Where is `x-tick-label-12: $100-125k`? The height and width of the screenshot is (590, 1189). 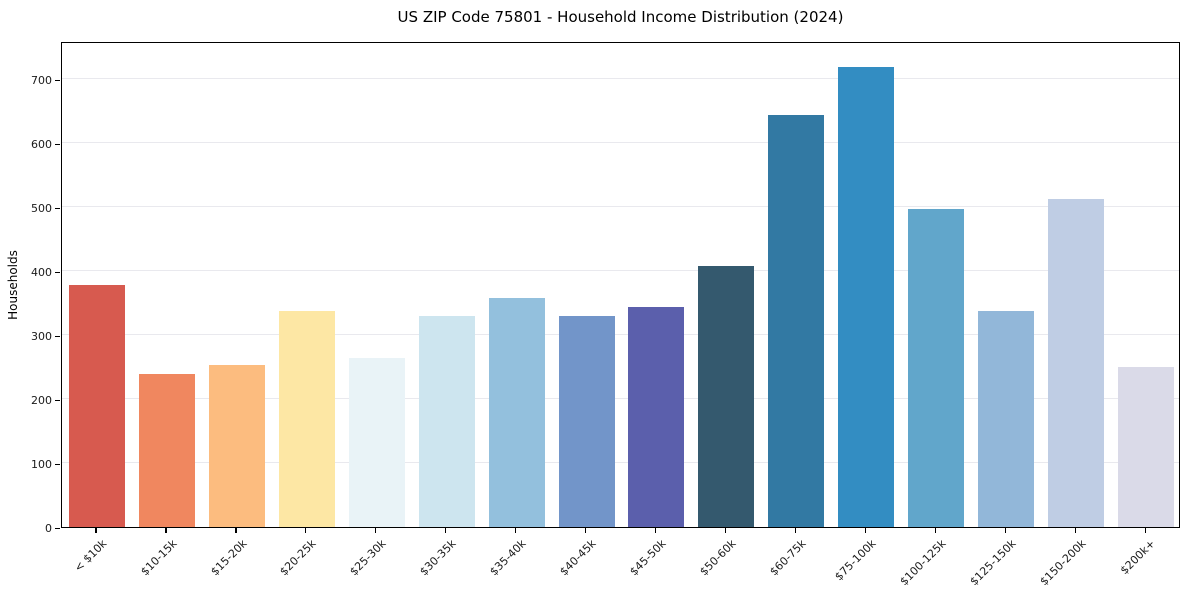 x-tick-label-12: $100-125k is located at coordinates (923, 563).